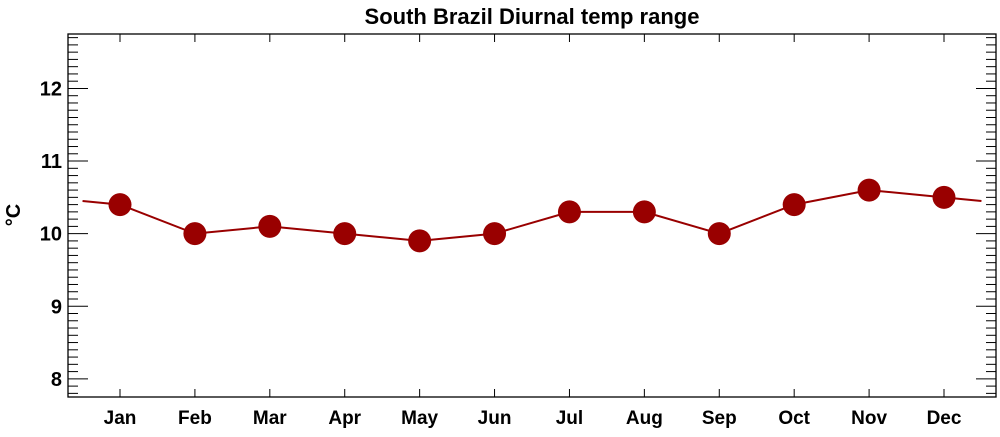 The width and height of the screenshot is (1000, 437). I want to click on x-tick-label: Jul, so click(569, 418).